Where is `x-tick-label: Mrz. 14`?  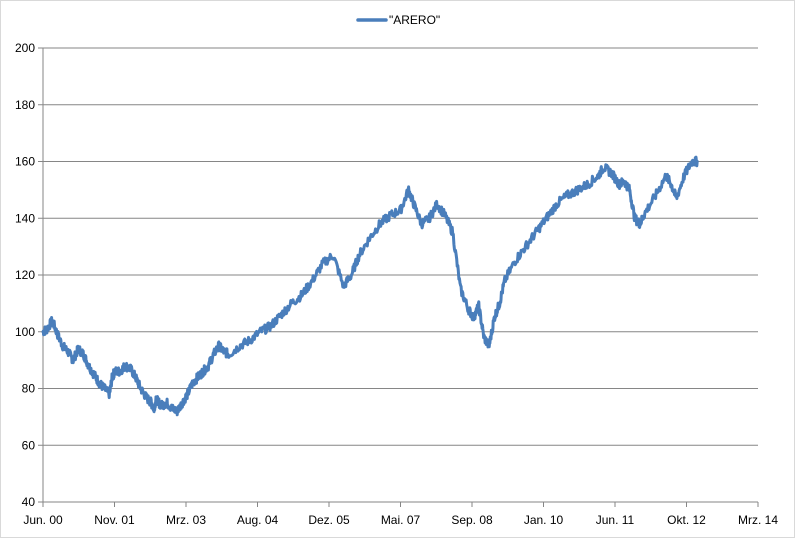 x-tick-label: Mrz. 14 is located at coordinates (758, 520).